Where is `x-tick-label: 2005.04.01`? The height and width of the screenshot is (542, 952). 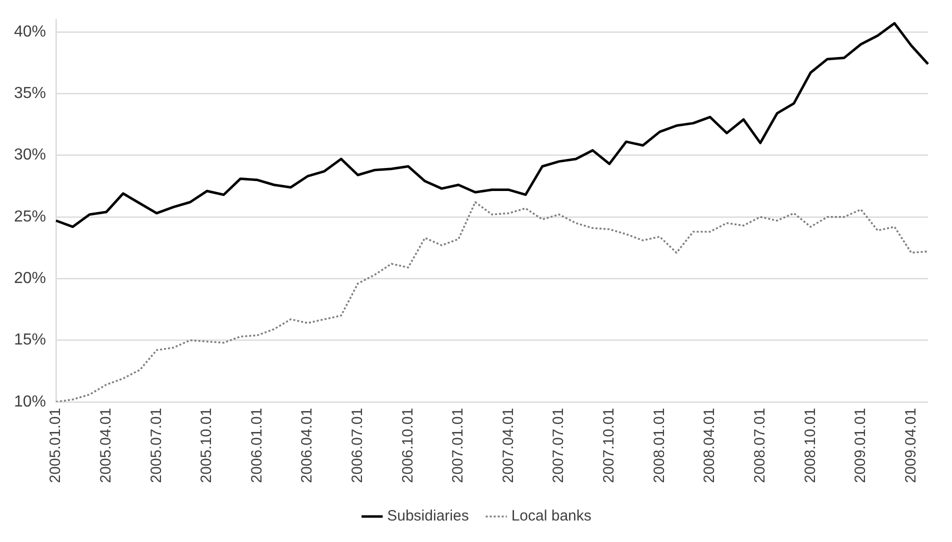 x-tick-label: 2005.04.01 is located at coordinates (105, 446).